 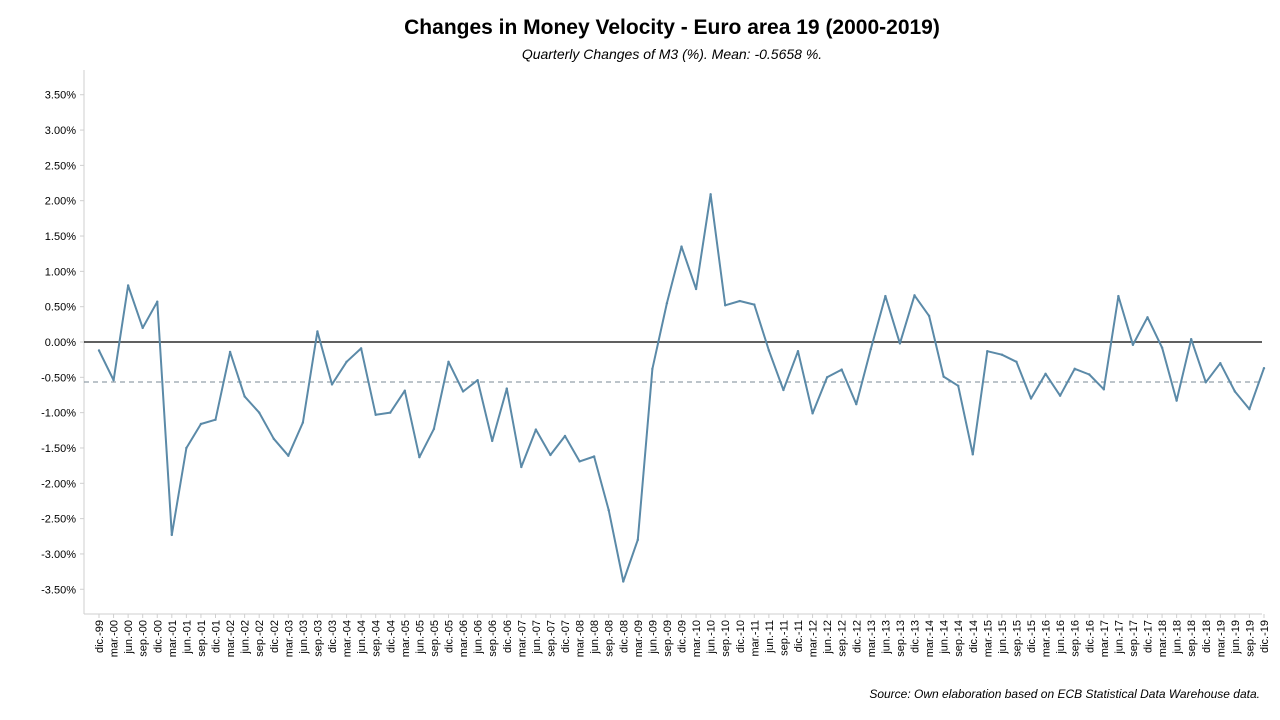 I want to click on x-tick-label: sep.-15, so click(x=1017, y=638).